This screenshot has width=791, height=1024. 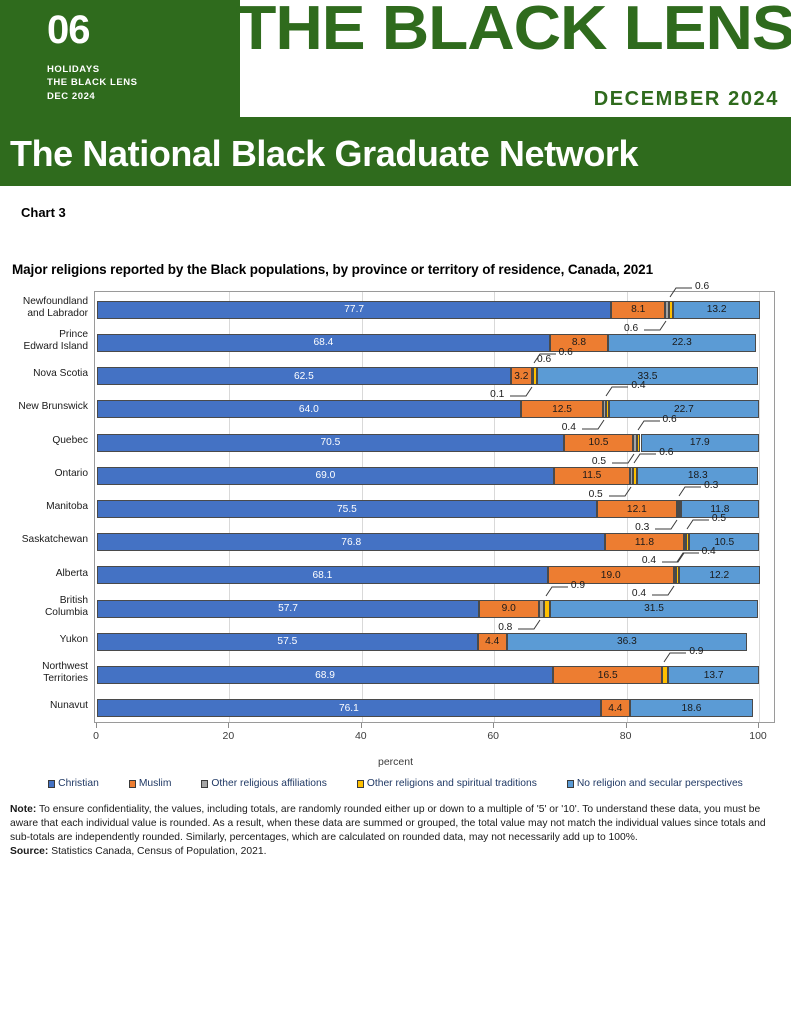 What do you see at coordinates (55, 301) in the screenshot?
I see `category-label-line: Newfoundland` at bounding box center [55, 301].